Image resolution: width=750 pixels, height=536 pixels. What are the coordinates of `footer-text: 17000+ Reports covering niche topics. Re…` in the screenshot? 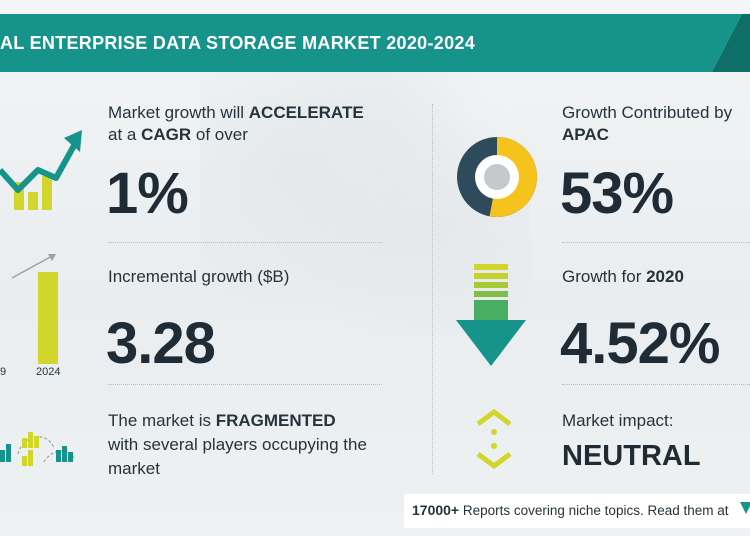 It's located at (570, 510).